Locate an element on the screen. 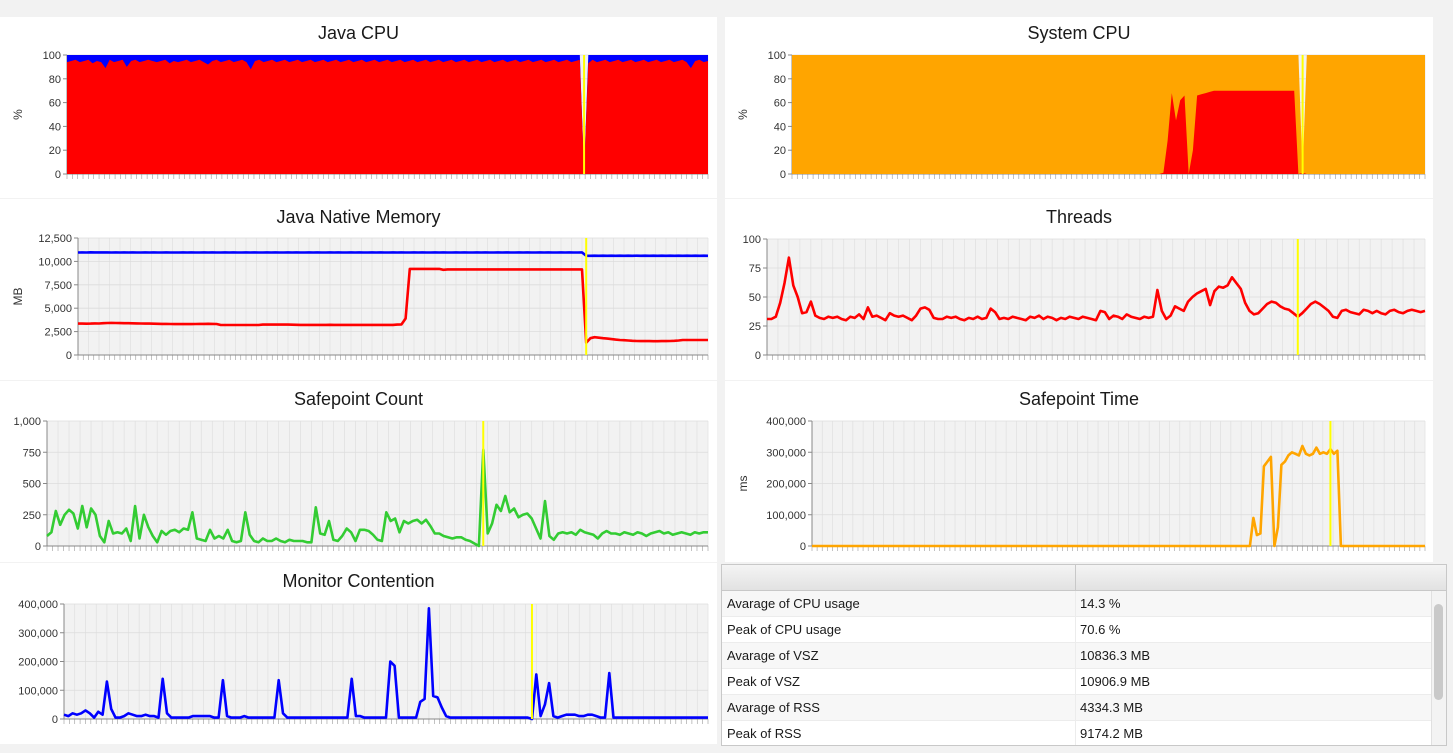 This screenshot has width=1453, height=753. y-tick-label: 25 is located at coordinates (755, 327).